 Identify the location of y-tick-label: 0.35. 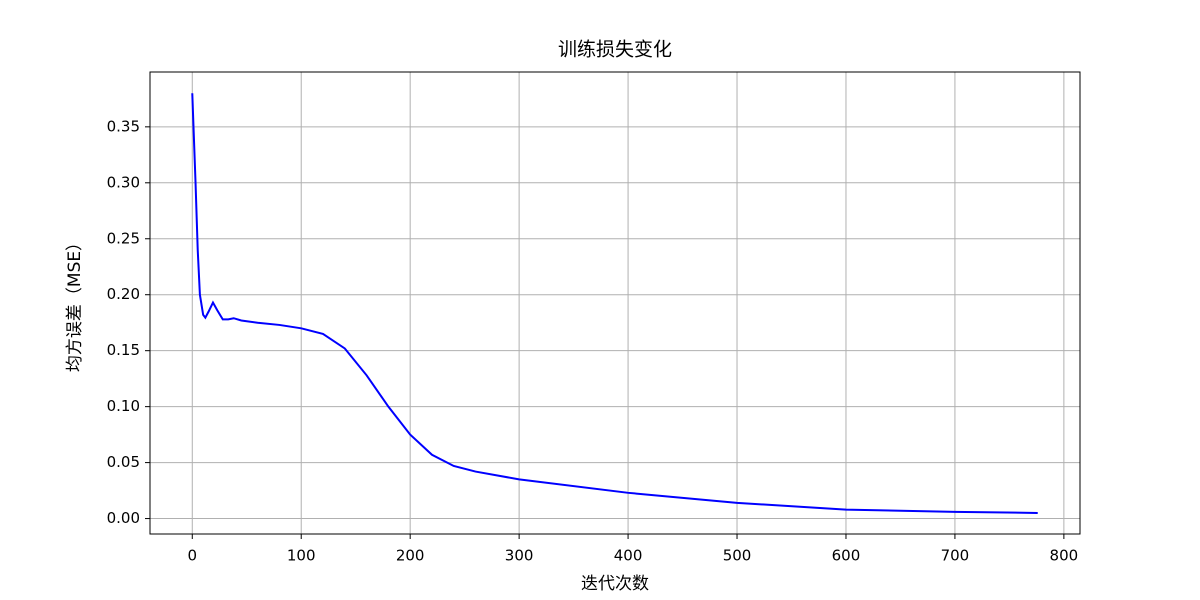
(123, 126).